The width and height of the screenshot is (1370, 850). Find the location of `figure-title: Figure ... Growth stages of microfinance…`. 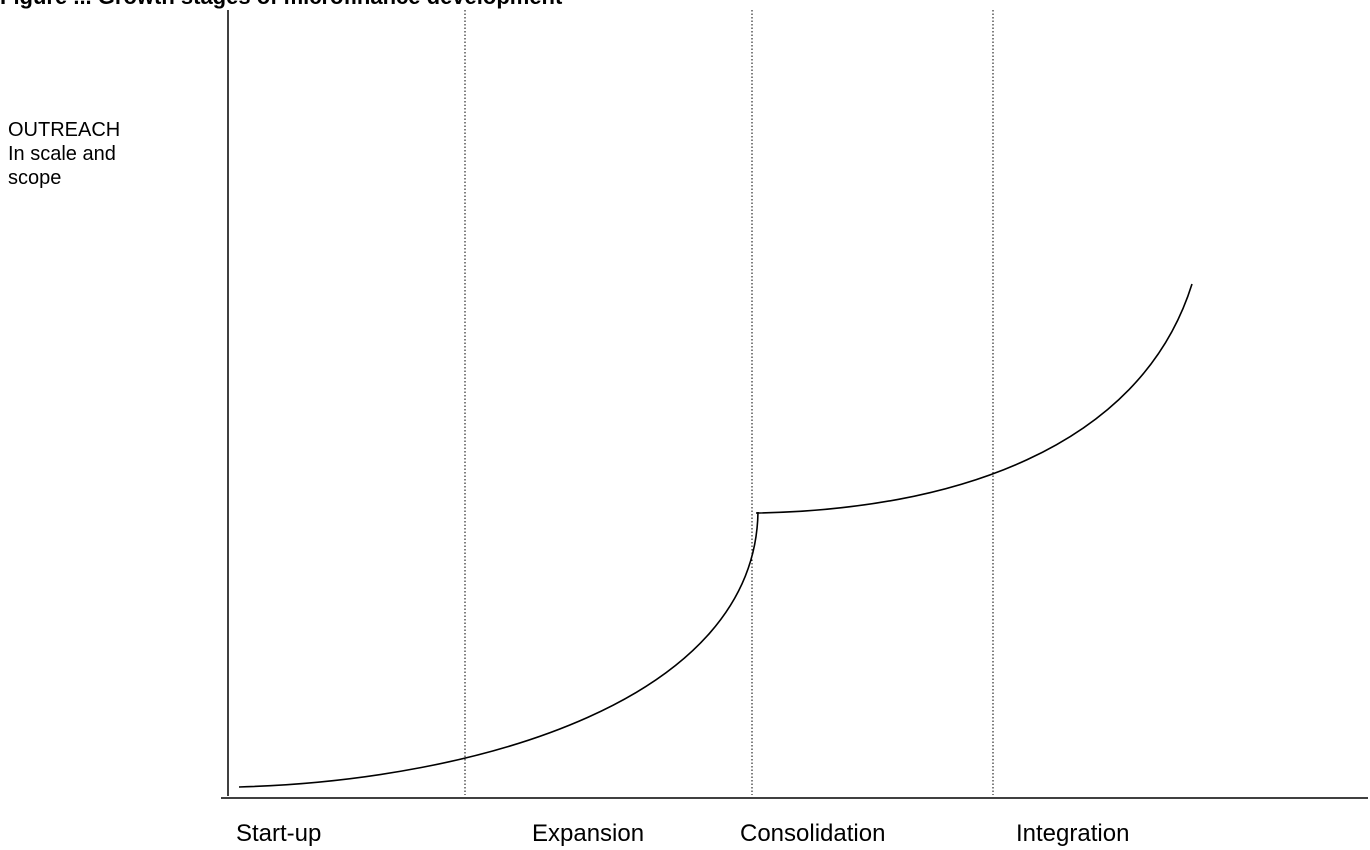

figure-title: Figure ... Growth stages of microfinance… is located at coordinates (281, 5).